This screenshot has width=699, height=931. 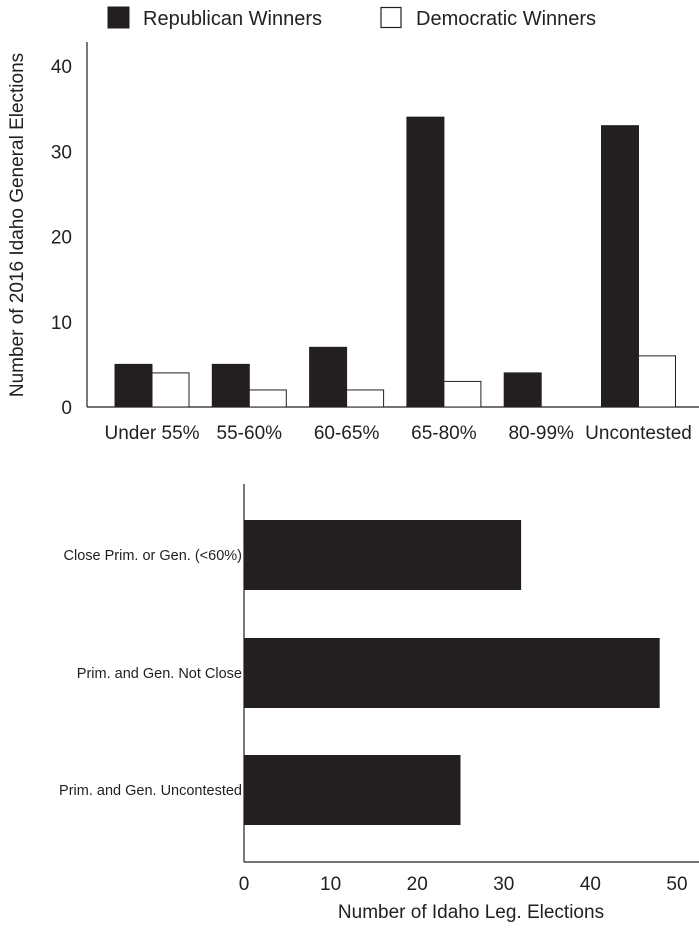 I want to click on top-x-tick-label: 80-99%, so click(x=541, y=433).